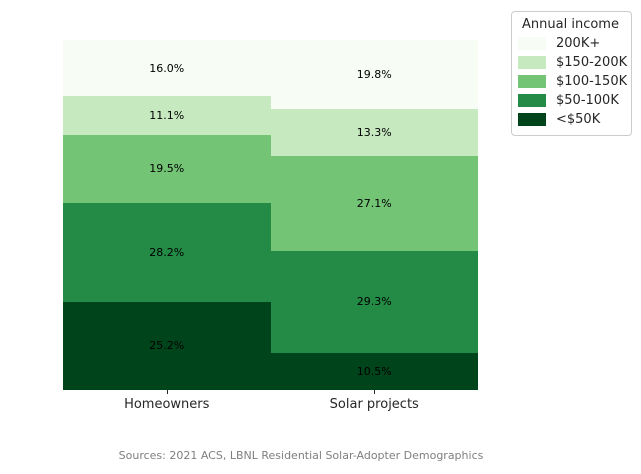 This screenshot has width=641, height=474. I want to click on x-tick-label-solar-projects: Solar projects, so click(374, 404).